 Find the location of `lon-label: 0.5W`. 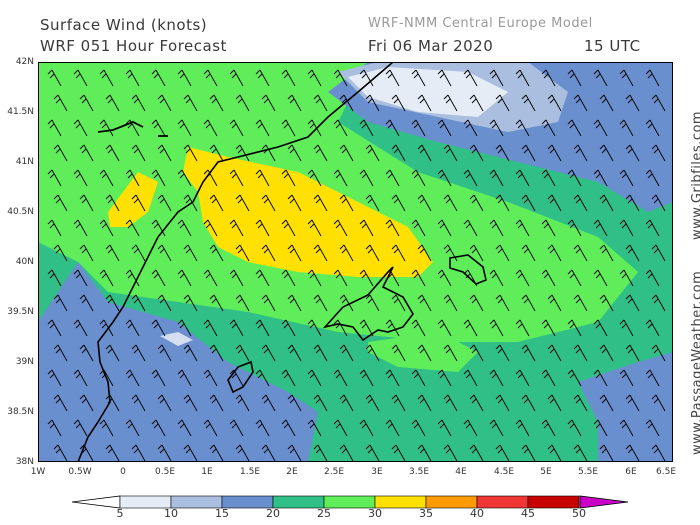

lon-label: 0.5W is located at coordinates (80, 472).